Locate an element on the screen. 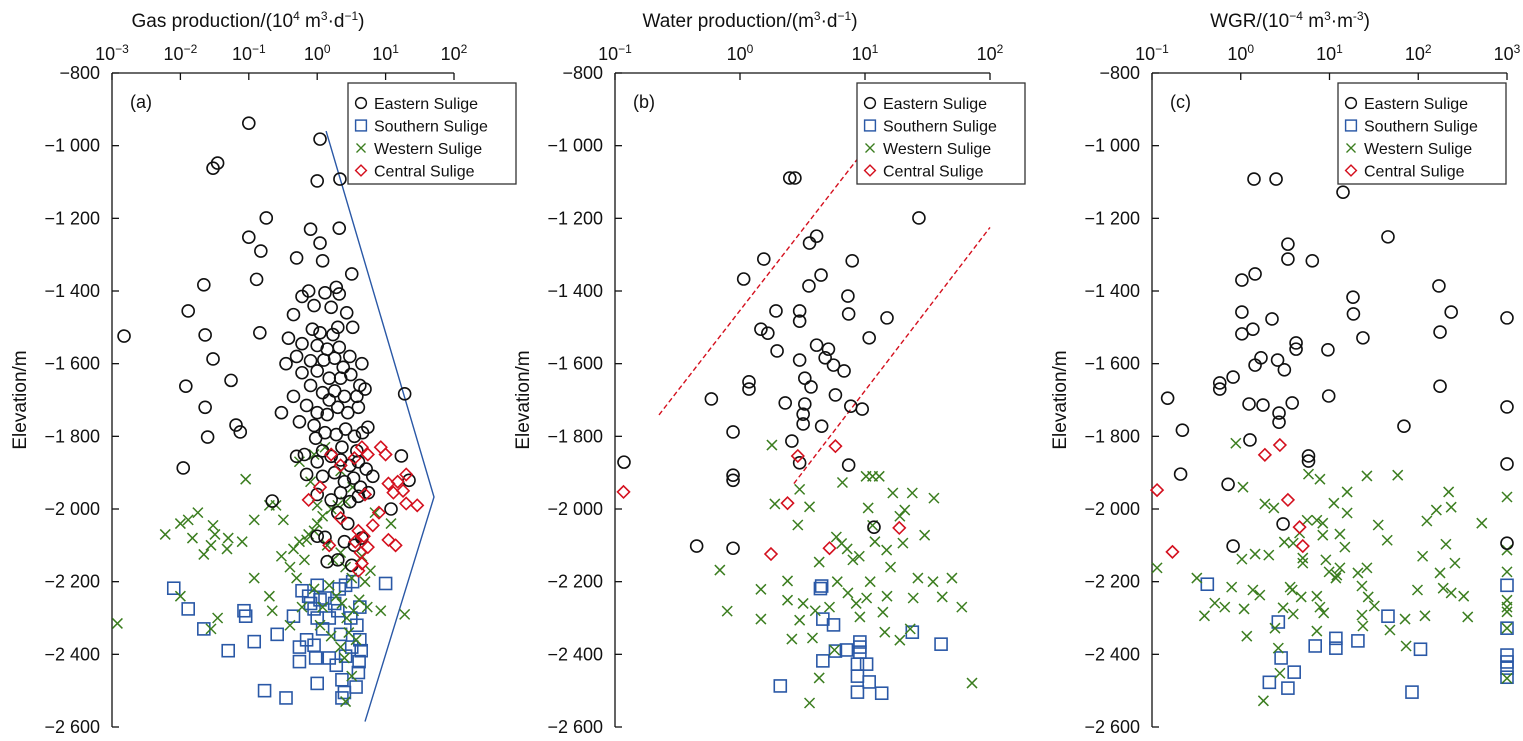 The width and height of the screenshot is (1523, 741). series-central-sulige is located at coordinates (1229, 498).